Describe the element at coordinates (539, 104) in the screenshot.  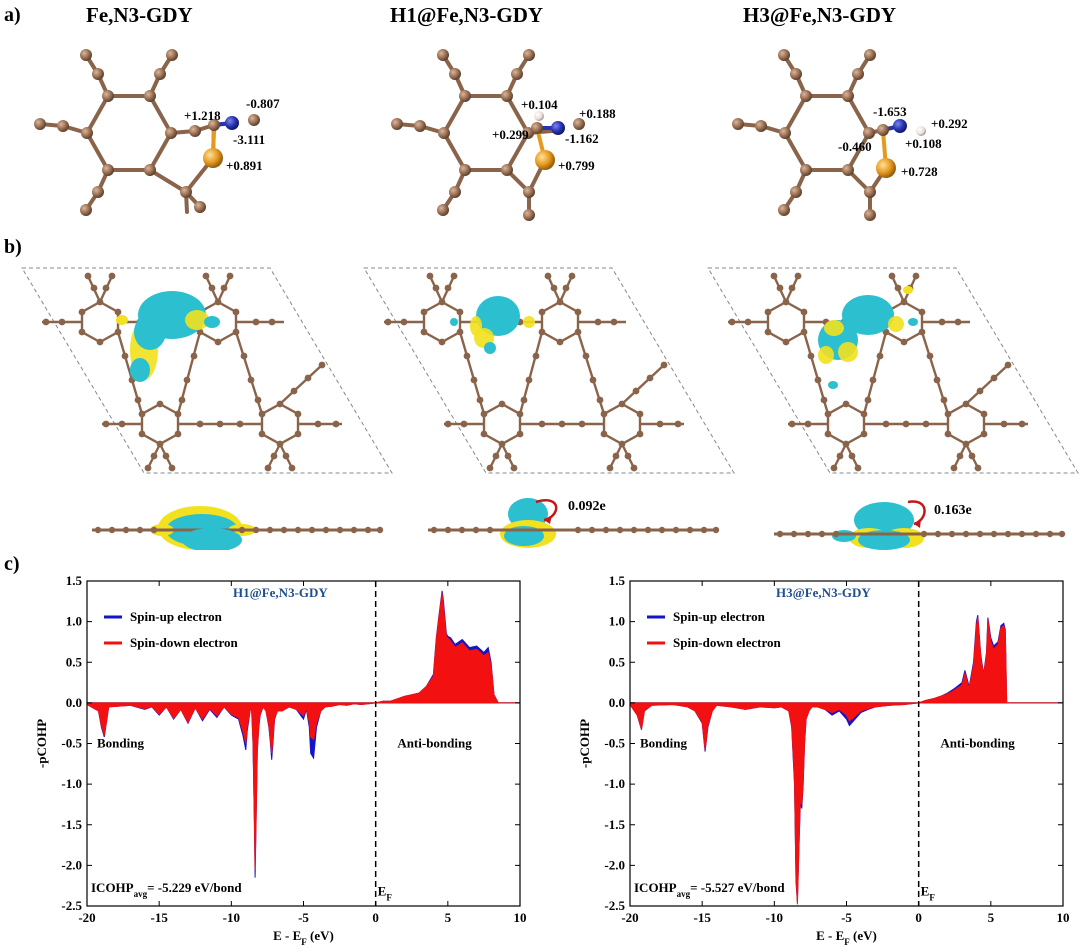
I see `charge-label: +0.104` at that location.